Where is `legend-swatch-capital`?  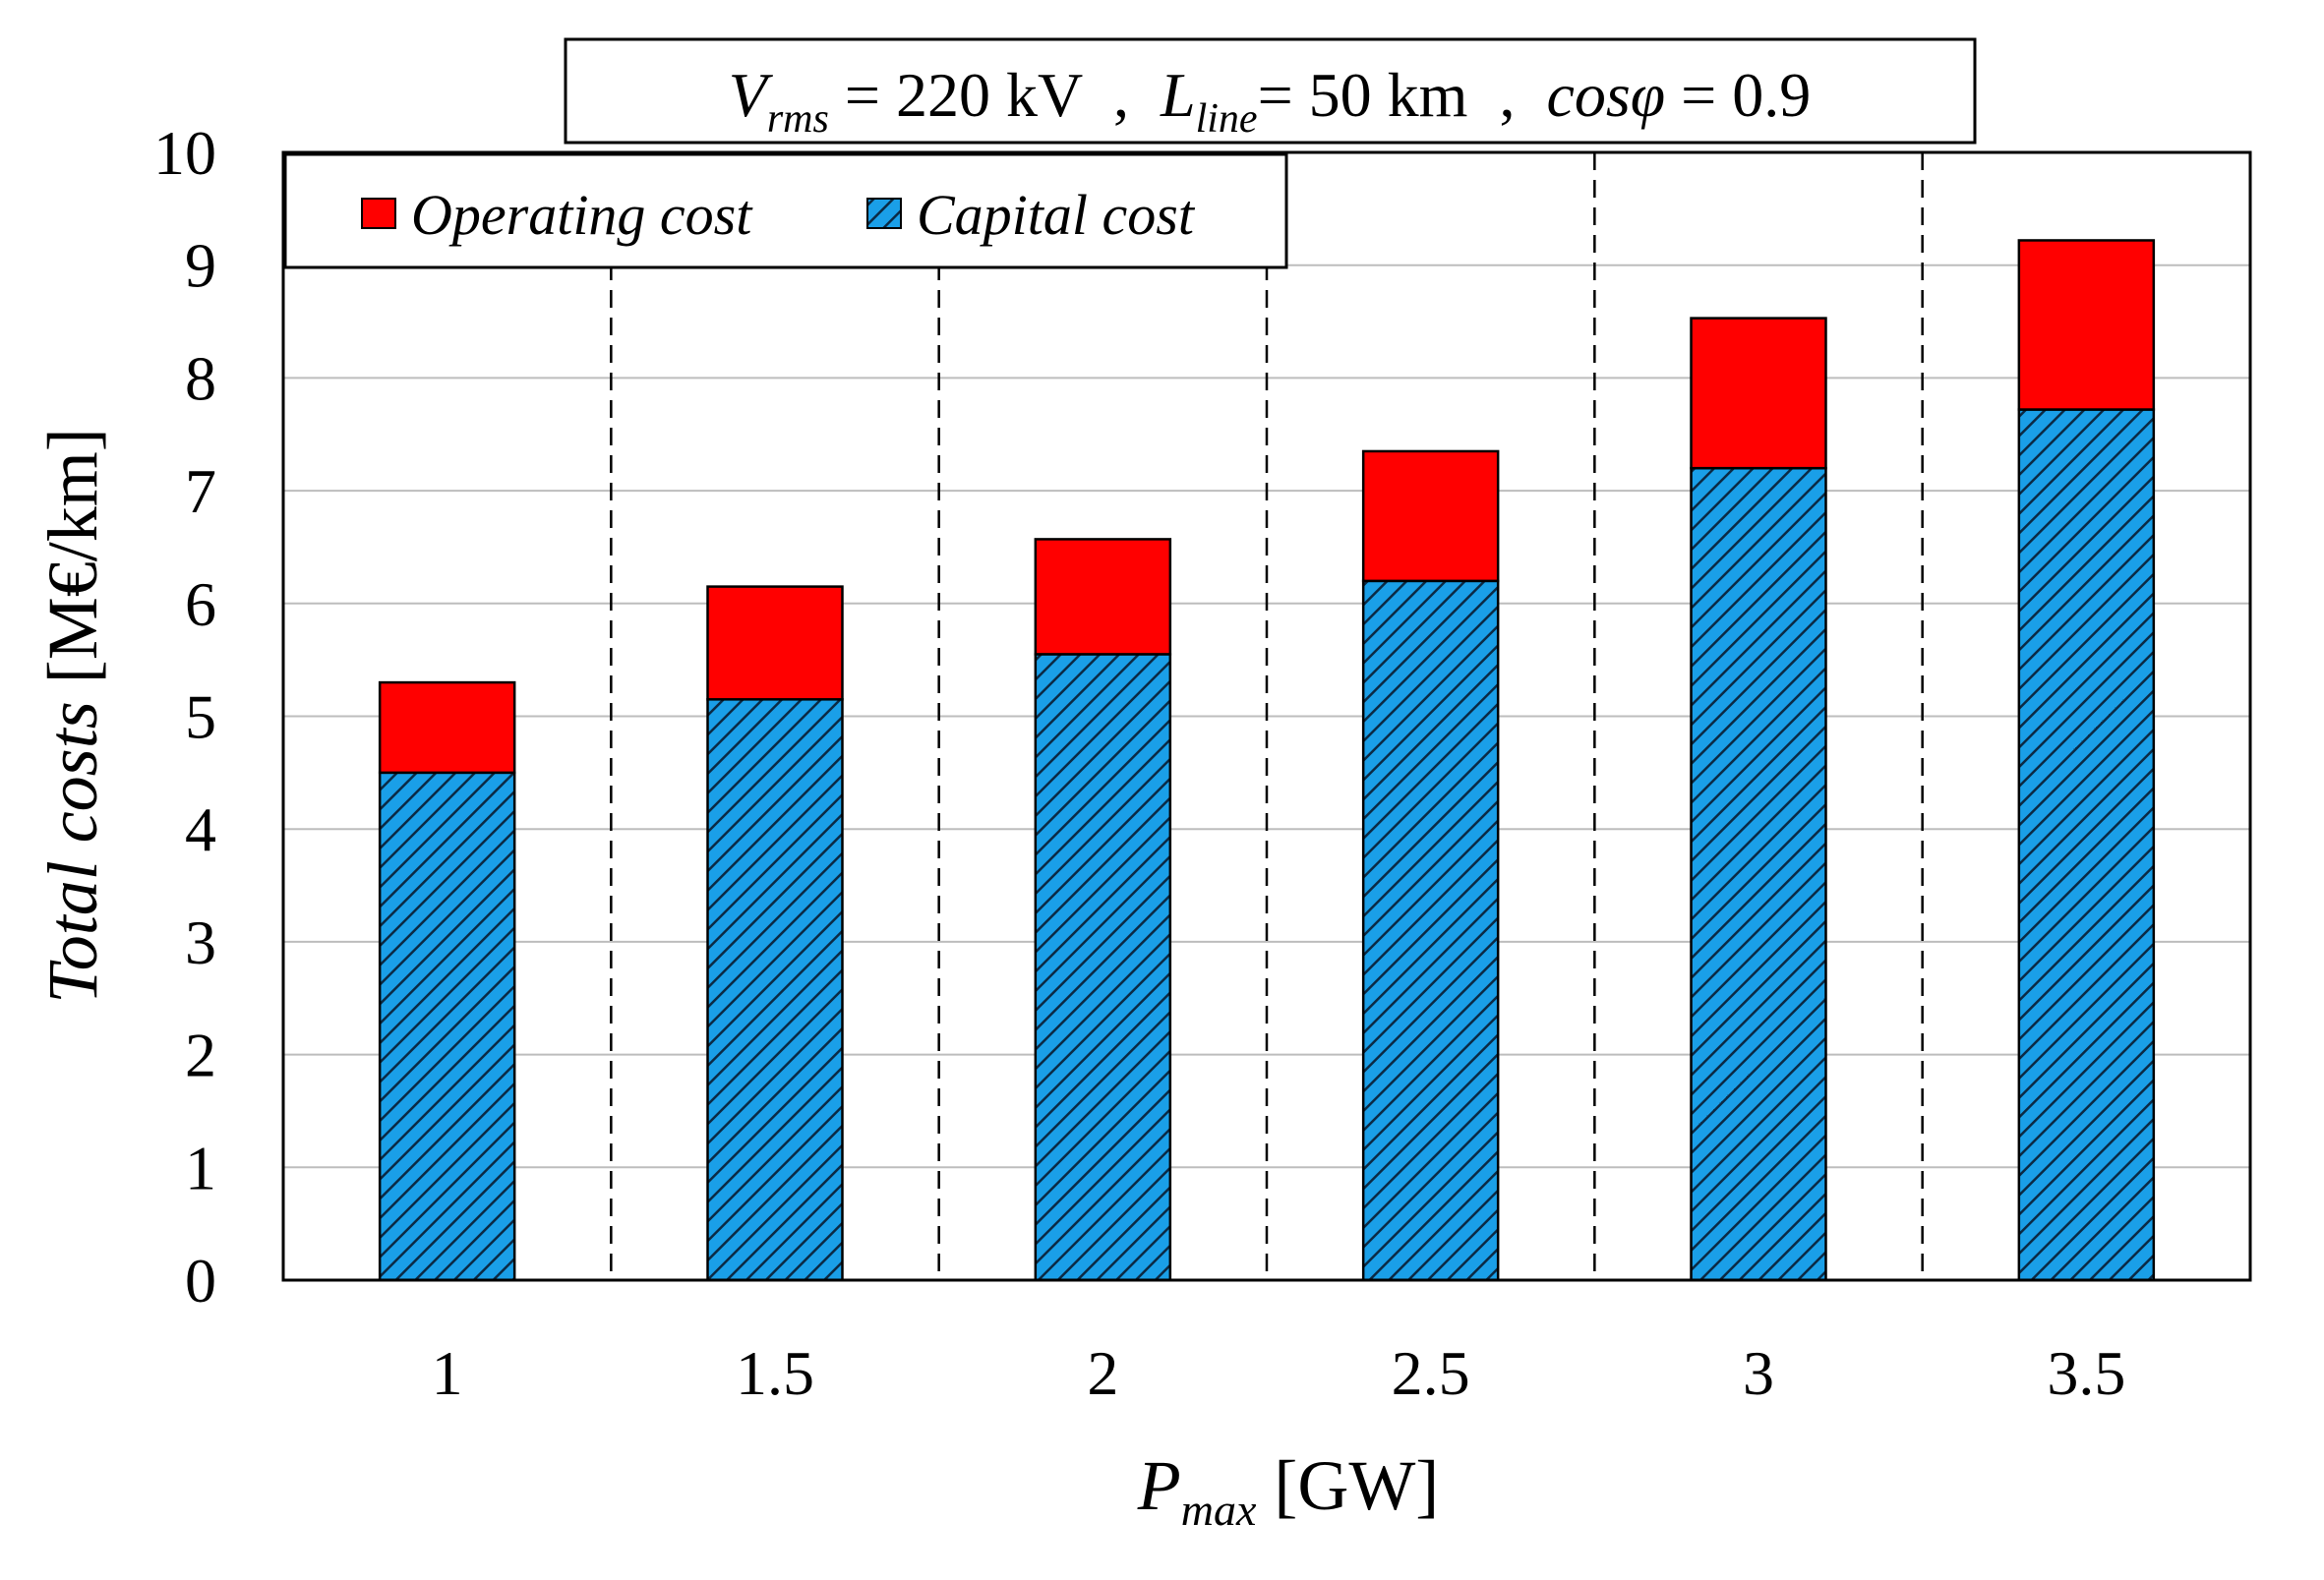
legend-swatch-capital is located at coordinates (884, 214).